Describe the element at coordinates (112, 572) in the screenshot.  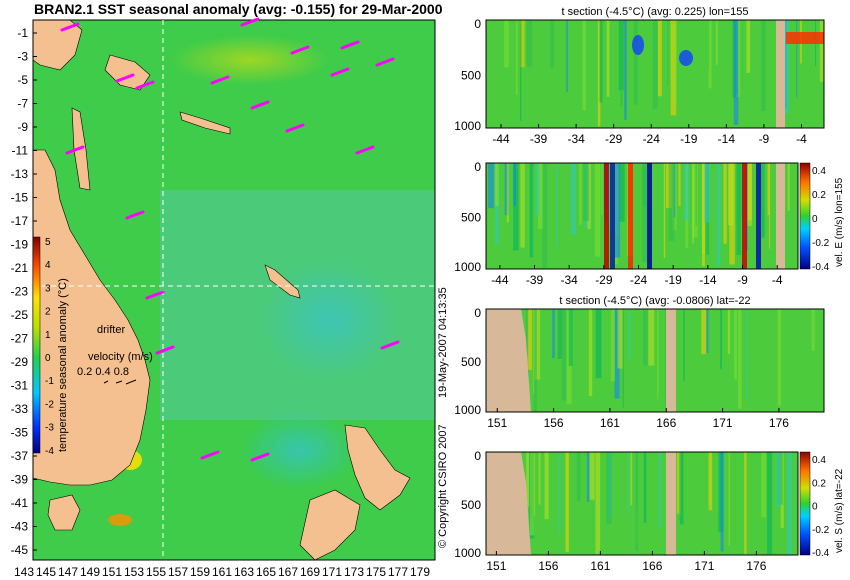
I see `map-x-tick-label: 151` at that location.